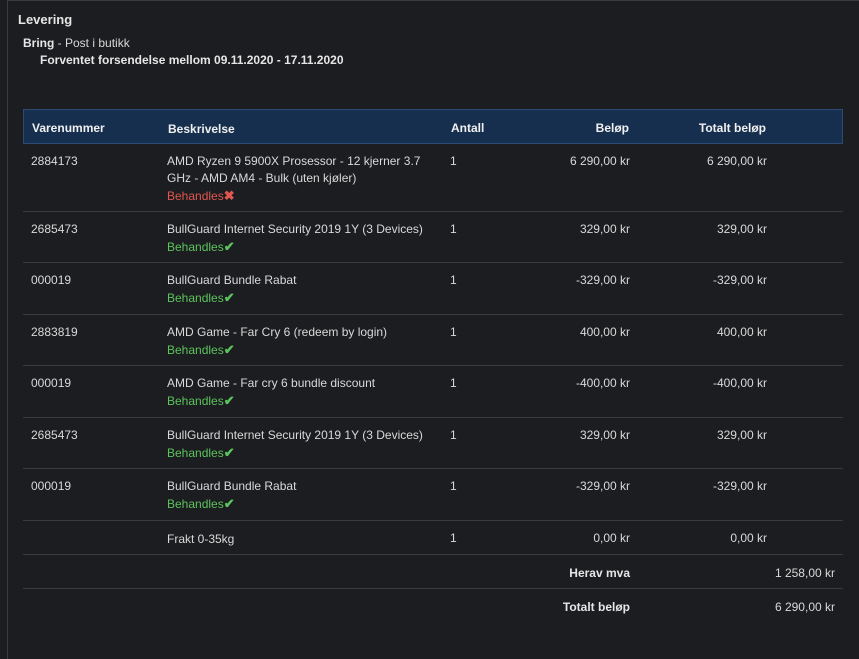 The width and height of the screenshot is (859, 659). I want to click on item-total: 400,00 kr, so click(741, 332).